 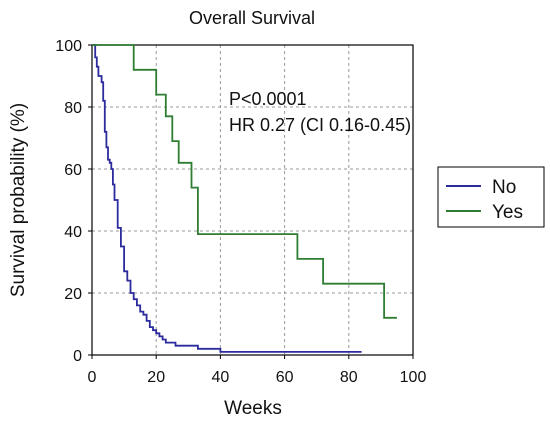 I want to click on p-value-annotation: P<0.0001, so click(x=268, y=99).